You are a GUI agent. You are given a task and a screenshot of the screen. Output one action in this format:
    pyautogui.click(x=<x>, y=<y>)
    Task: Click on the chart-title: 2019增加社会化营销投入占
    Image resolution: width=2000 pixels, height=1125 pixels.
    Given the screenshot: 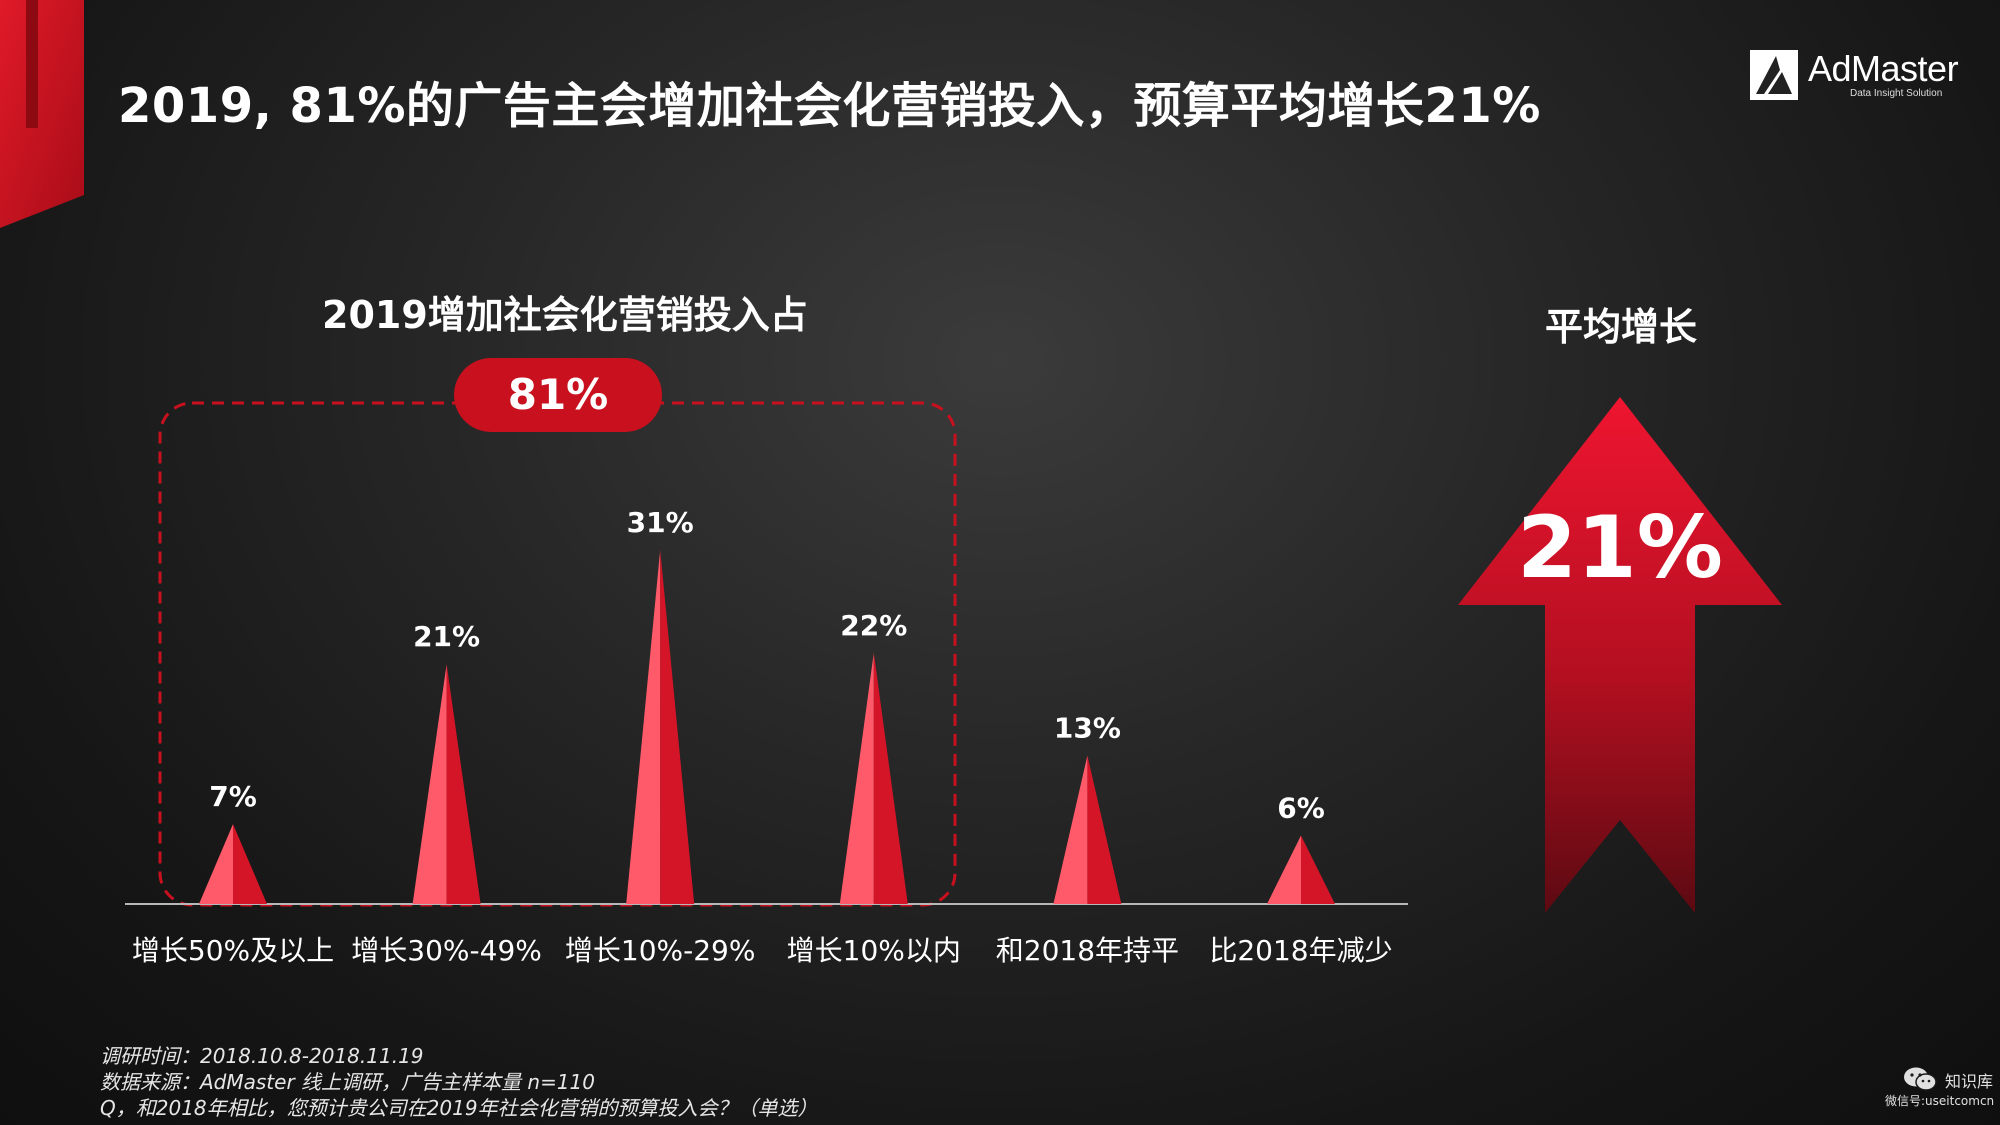 What is the action you would take?
    pyautogui.click(x=565, y=315)
    